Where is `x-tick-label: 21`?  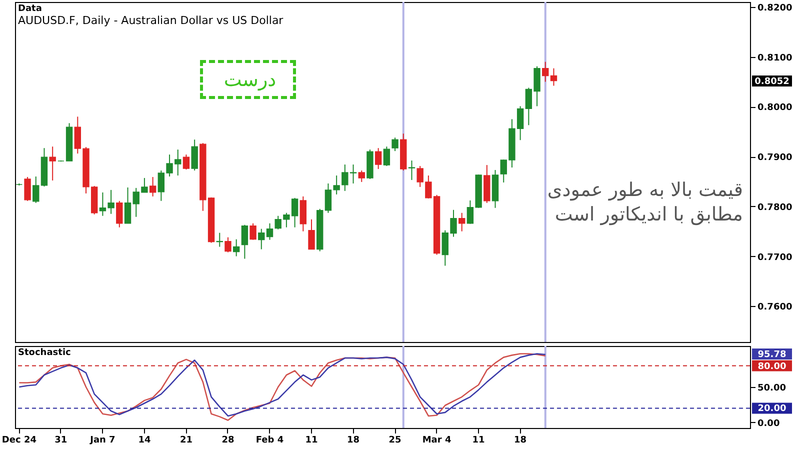
x-tick-label: 21 is located at coordinates (186, 441).